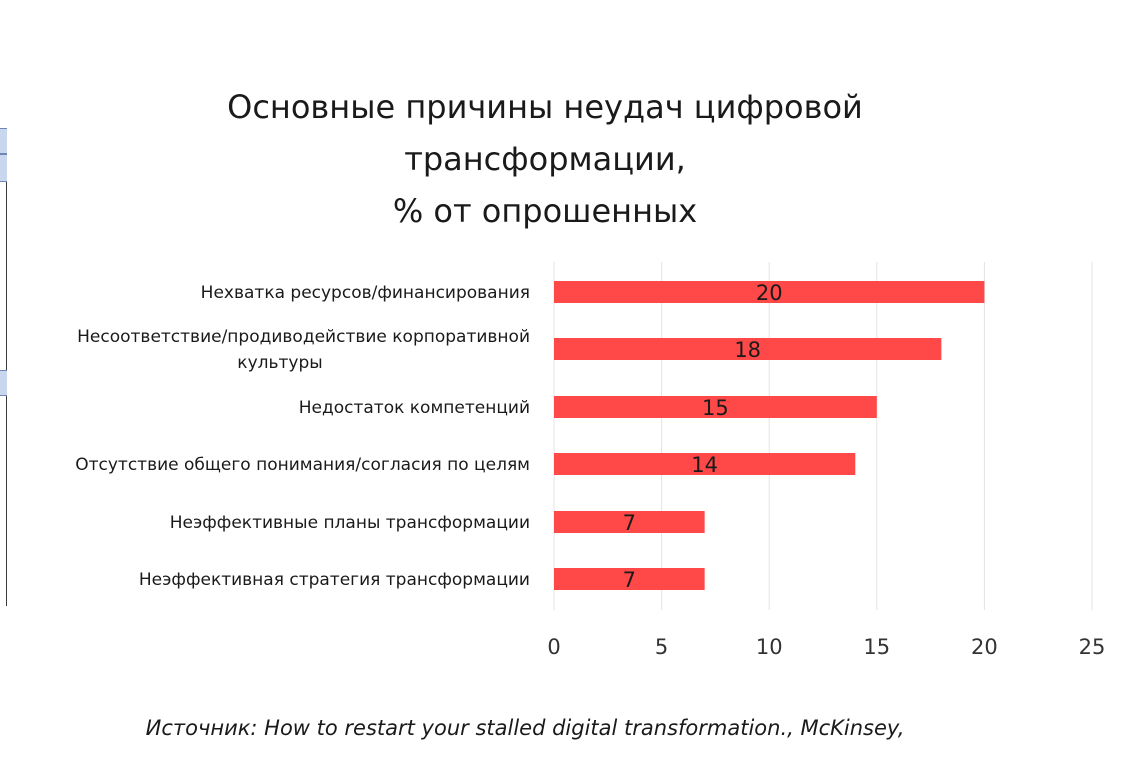  Describe the element at coordinates (545, 107) in the screenshot. I see `chart-title-line: Основные причины неудач цифровой` at that location.